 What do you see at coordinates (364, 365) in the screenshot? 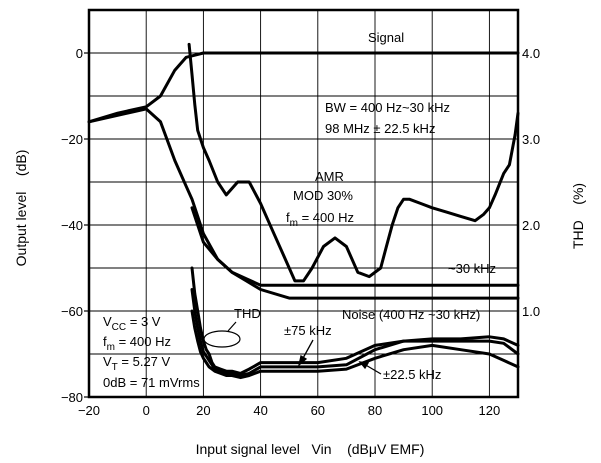
I see `arrow-22-5khz-head` at bounding box center [364, 365].